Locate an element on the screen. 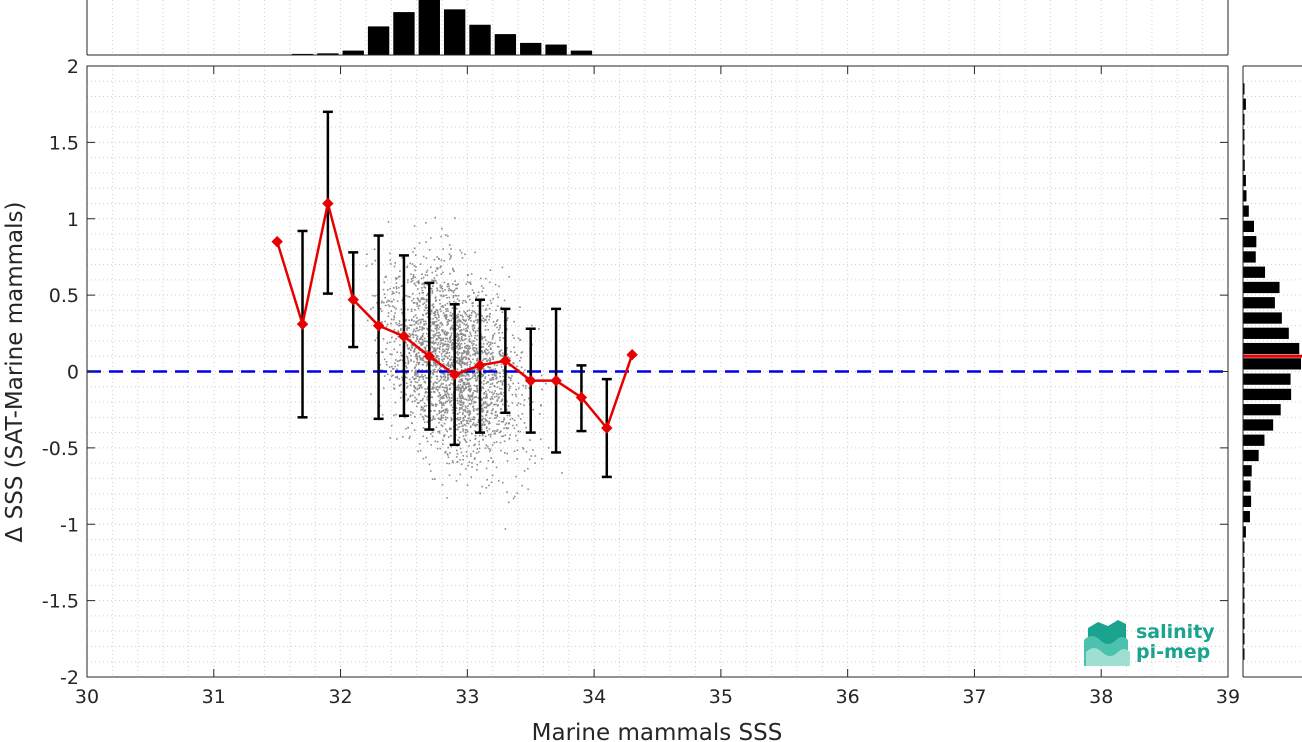 The height and width of the screenshot is (742, 1302). mean-markers is located at coordinates (454, 315).